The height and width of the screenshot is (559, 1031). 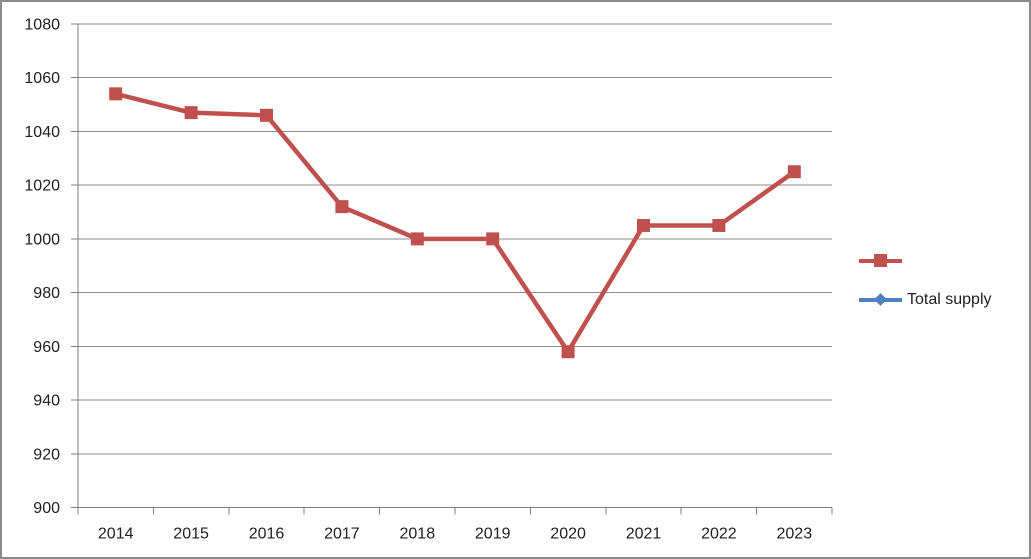 What do you see at coordinates (644, 534) in the screenshot?
I see `x-axis-label: 2021` at bounding box center [644, 534].